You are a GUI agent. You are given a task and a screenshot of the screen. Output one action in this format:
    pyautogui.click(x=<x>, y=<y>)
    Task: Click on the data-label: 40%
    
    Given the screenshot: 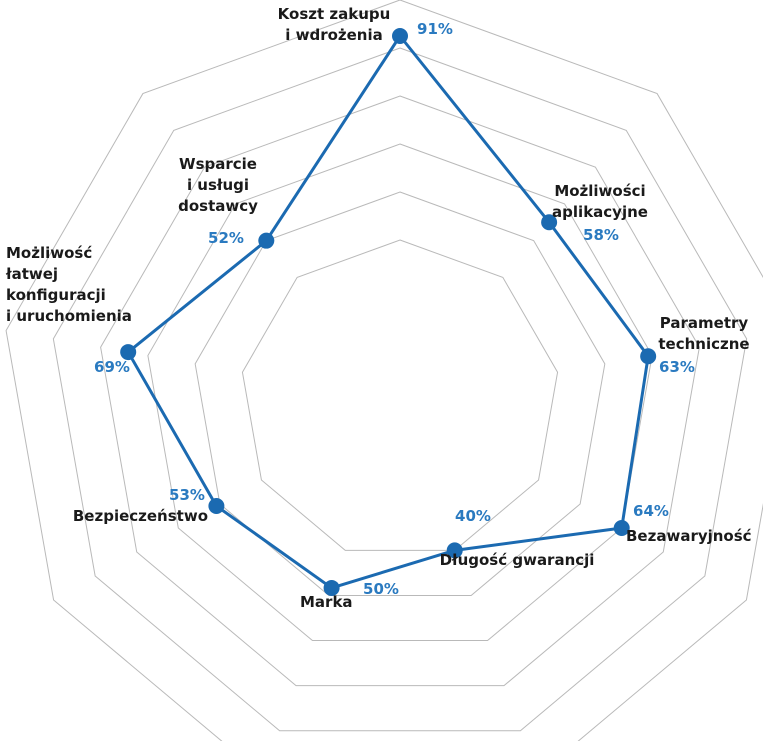 What is the action you would take?
    pyautogui.click(x=473, y=516)
    